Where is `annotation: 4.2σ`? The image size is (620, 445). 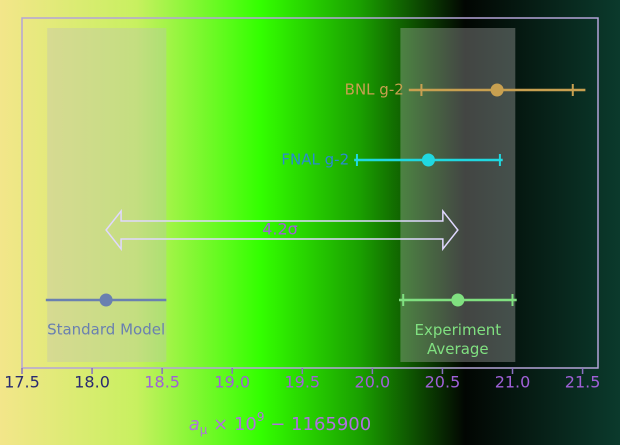 annotation: 4.2σ is located at coordinates (280, 229).